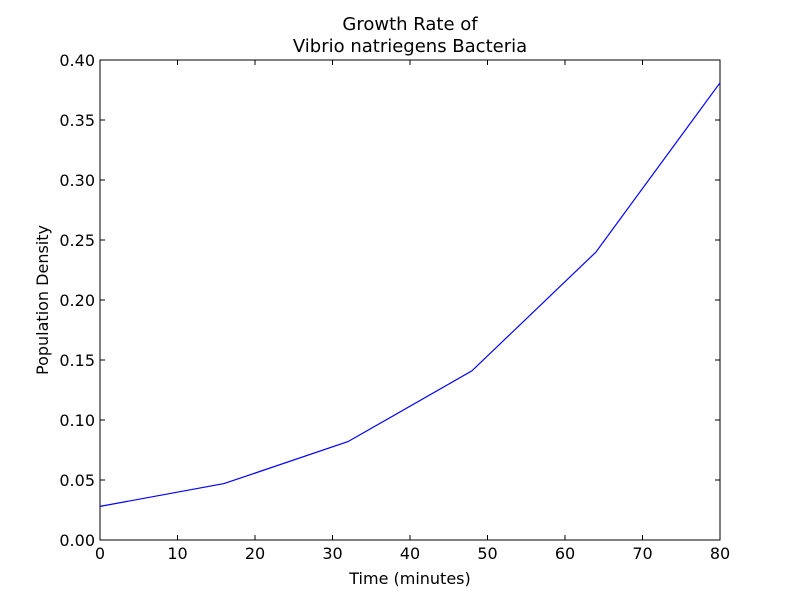 The height and width of the screenshot is (604, 800). What do you see at coordinates (42, 300) in the screenshot?
I see `y-axis-label: Population Density` at bounding box center [42, 300].